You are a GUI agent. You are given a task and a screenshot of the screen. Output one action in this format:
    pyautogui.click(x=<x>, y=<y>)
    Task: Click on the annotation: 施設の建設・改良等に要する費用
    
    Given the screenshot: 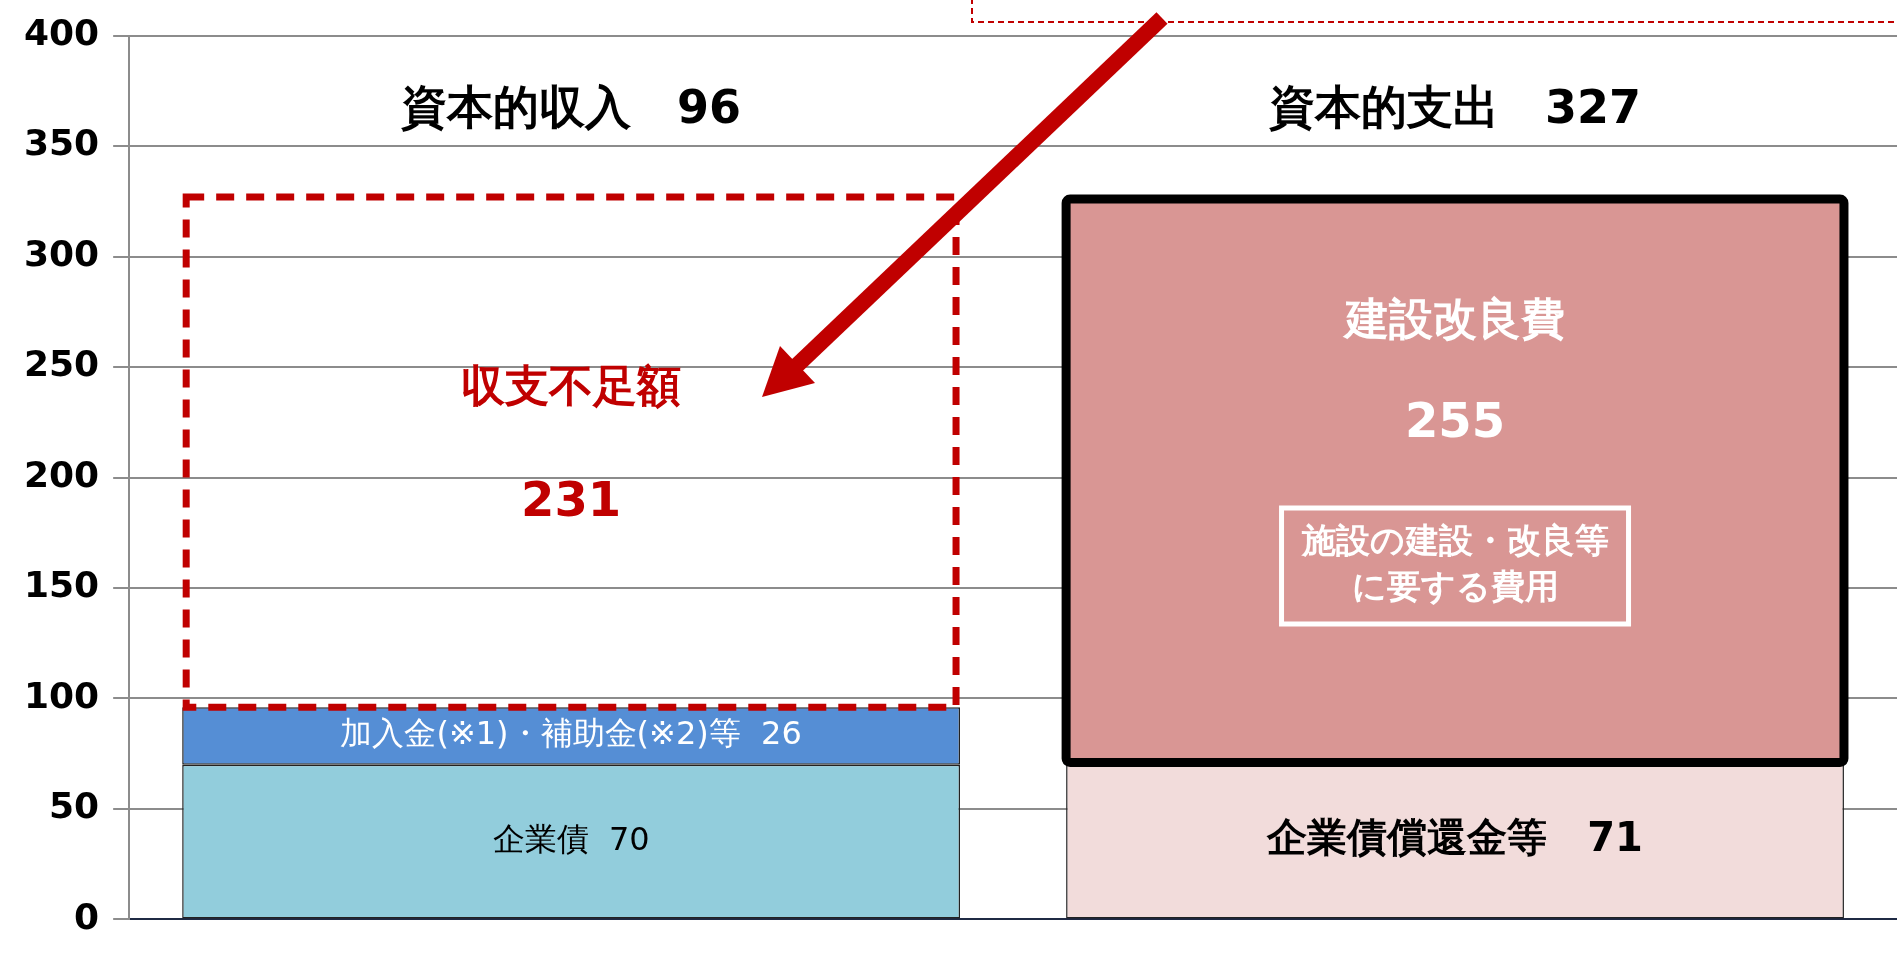 What is the action you would take?
    pyautogui.click(x=1454, y=562)
    